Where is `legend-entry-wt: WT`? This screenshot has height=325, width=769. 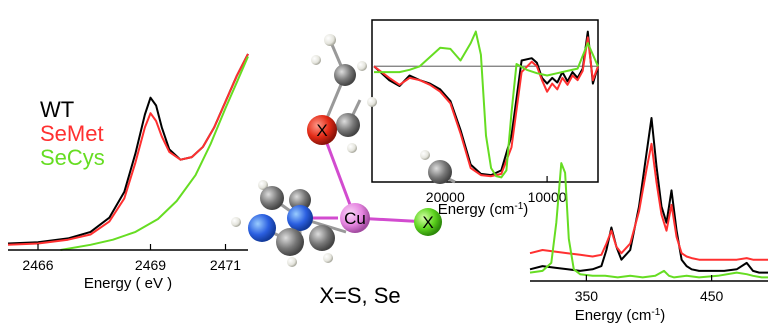 legend-entry-wt: WT is located at coordinates (57, 109).